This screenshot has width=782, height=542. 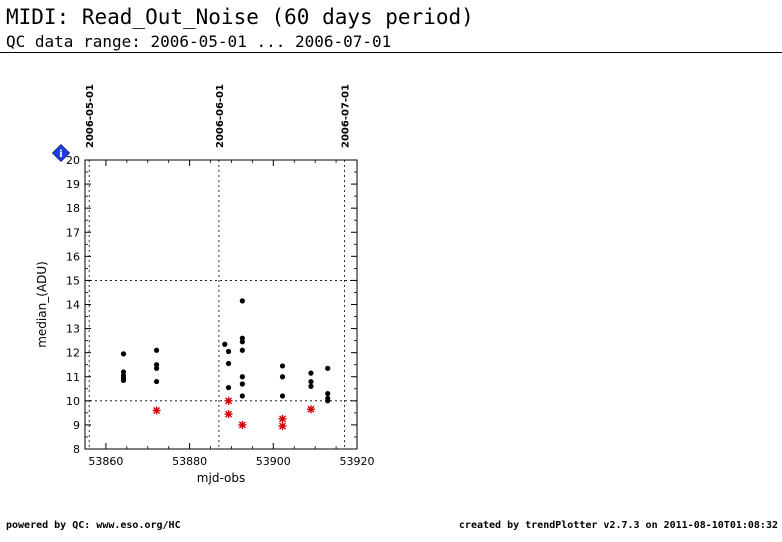 What do you see at coordinates (73, 401) in the screenshot?
I see `y-tick-label-2: 10` at bounding box center [73, 401].